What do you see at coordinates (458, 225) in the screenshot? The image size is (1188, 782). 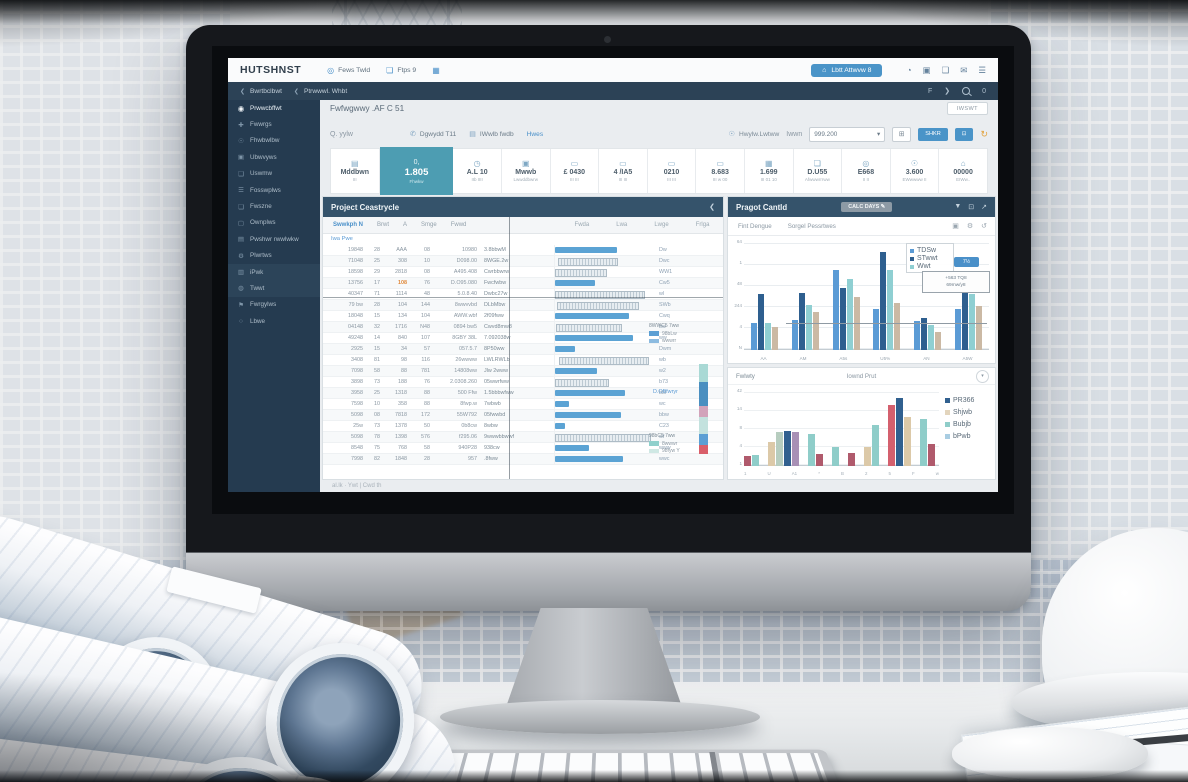 I see `left-panel-tab-4: Fwwd` at bounding box center [458, 225].